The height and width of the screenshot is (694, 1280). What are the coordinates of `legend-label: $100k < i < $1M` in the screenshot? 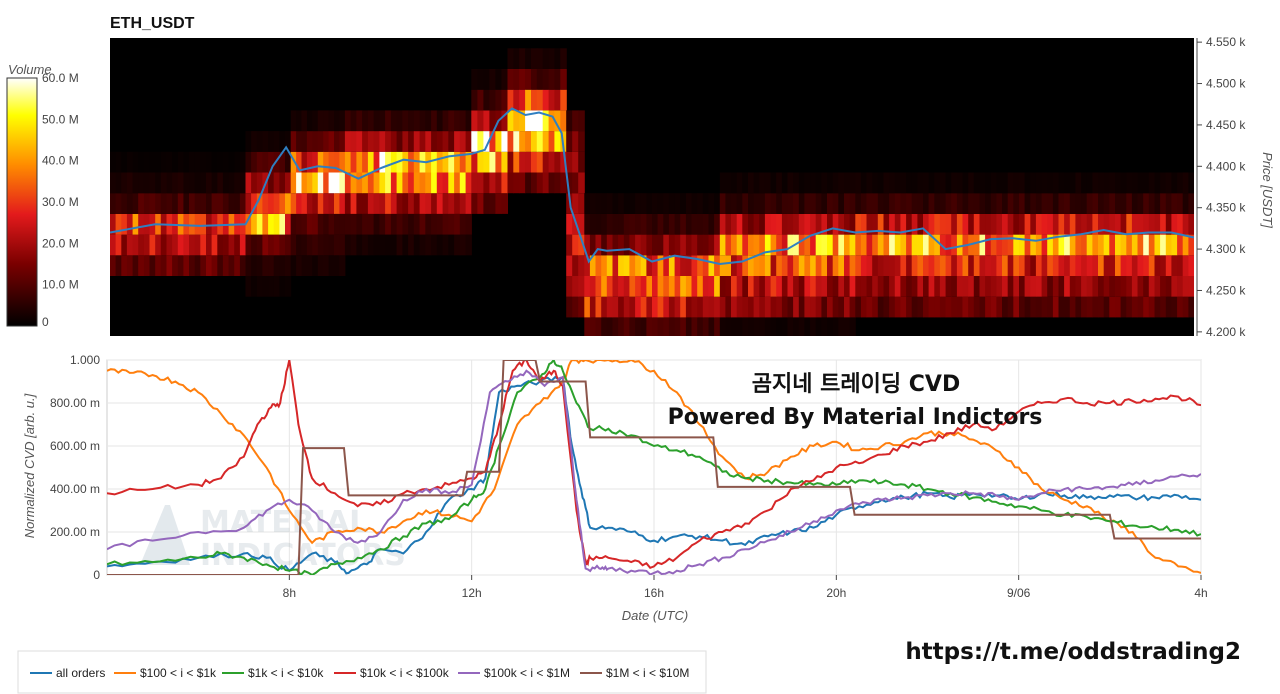 It's located at (527, 673).